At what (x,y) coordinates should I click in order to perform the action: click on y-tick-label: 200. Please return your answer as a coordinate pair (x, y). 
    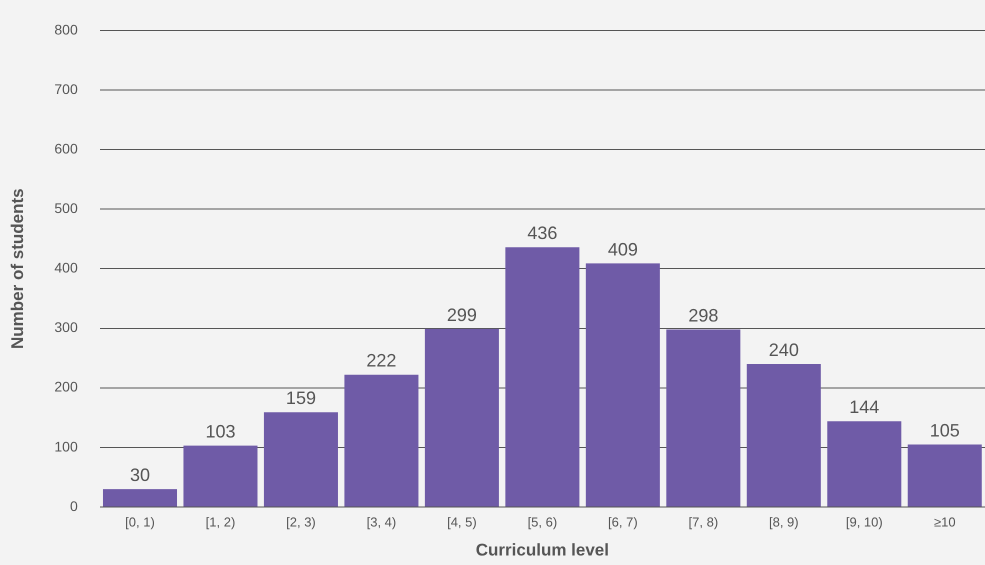
    Looking at the image, I should click on (66, 386).